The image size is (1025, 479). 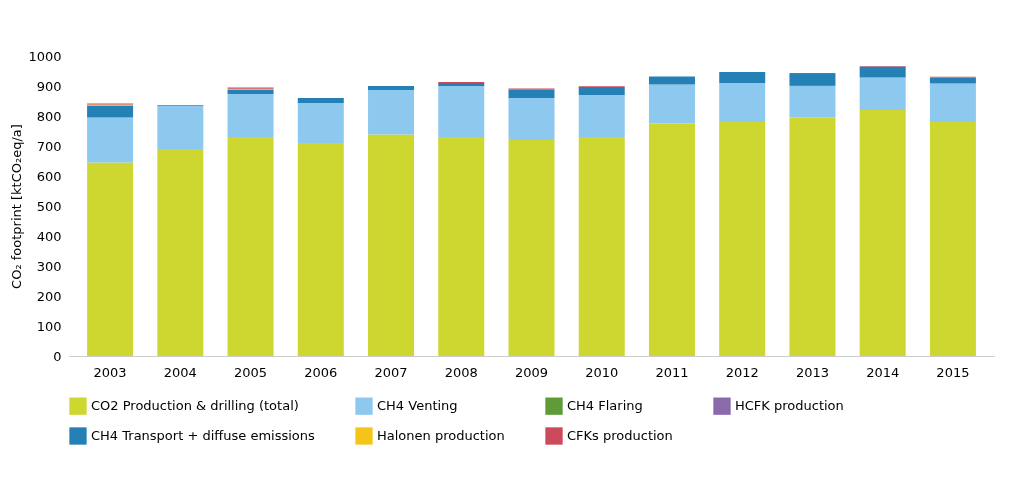 What do you see at coordinates (110, 372) in the screenshot?
I see `x-tick-label: 2003` at bounding box center [110, 372].